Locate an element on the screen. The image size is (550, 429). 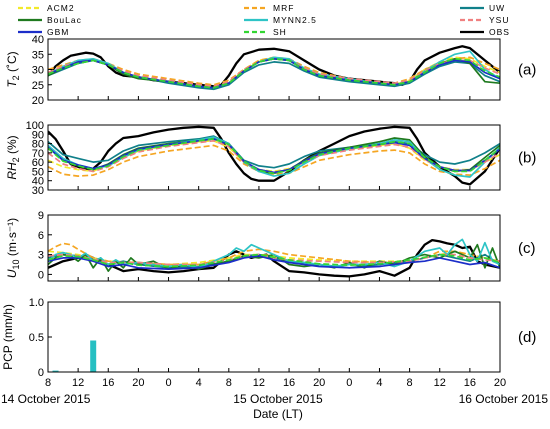
y-tick-label: 70 is located at coordinates (38, 154).